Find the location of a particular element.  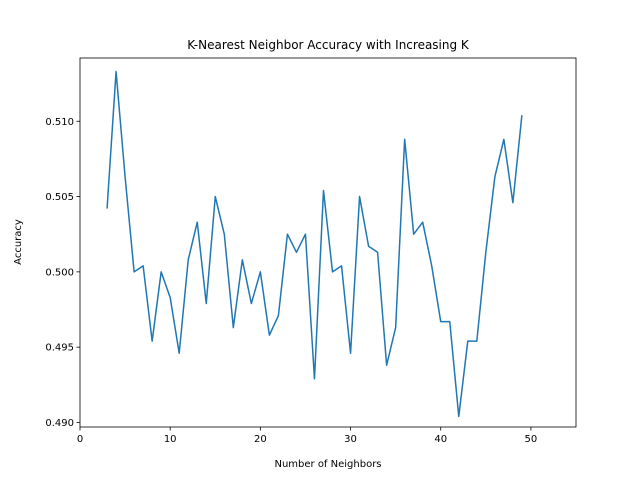

y-axis-label: Accuracy is located at coordinates (18, 242).